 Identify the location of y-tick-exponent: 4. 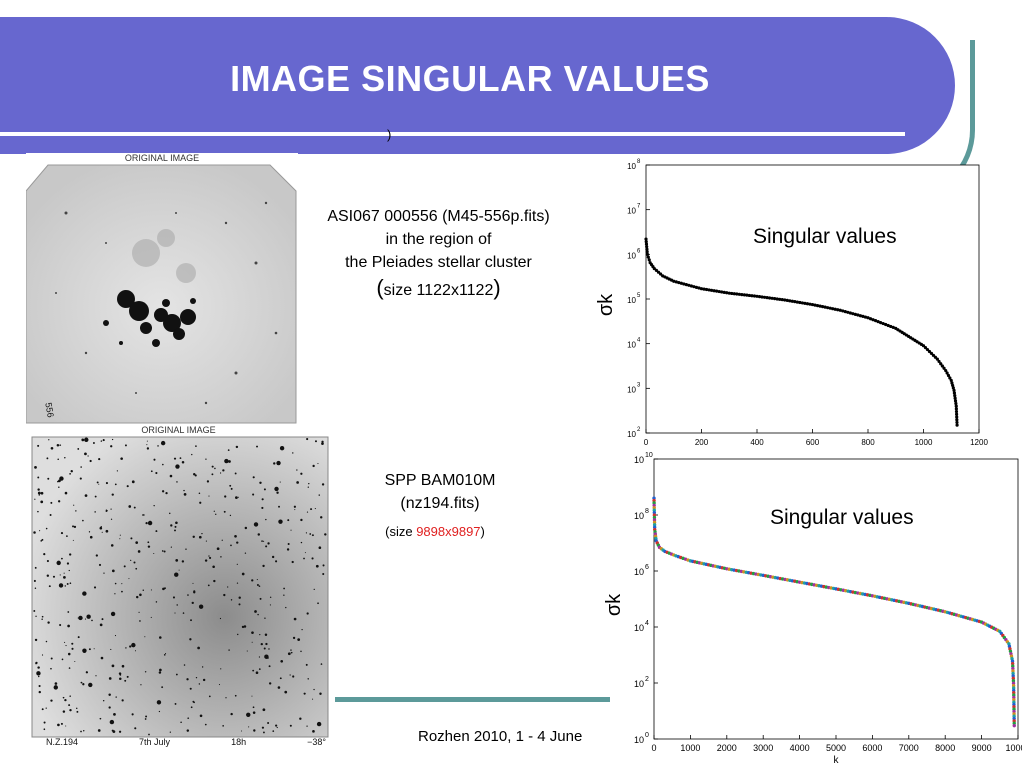
(639, 341).